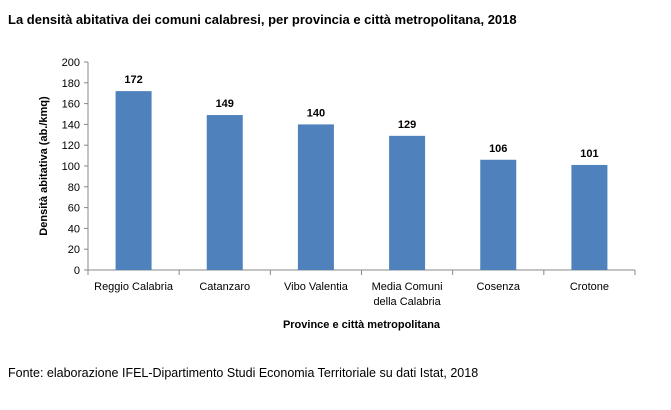 This screenshot has width=671, height=410. I want to click on data-label: 106, so click(498, 149).